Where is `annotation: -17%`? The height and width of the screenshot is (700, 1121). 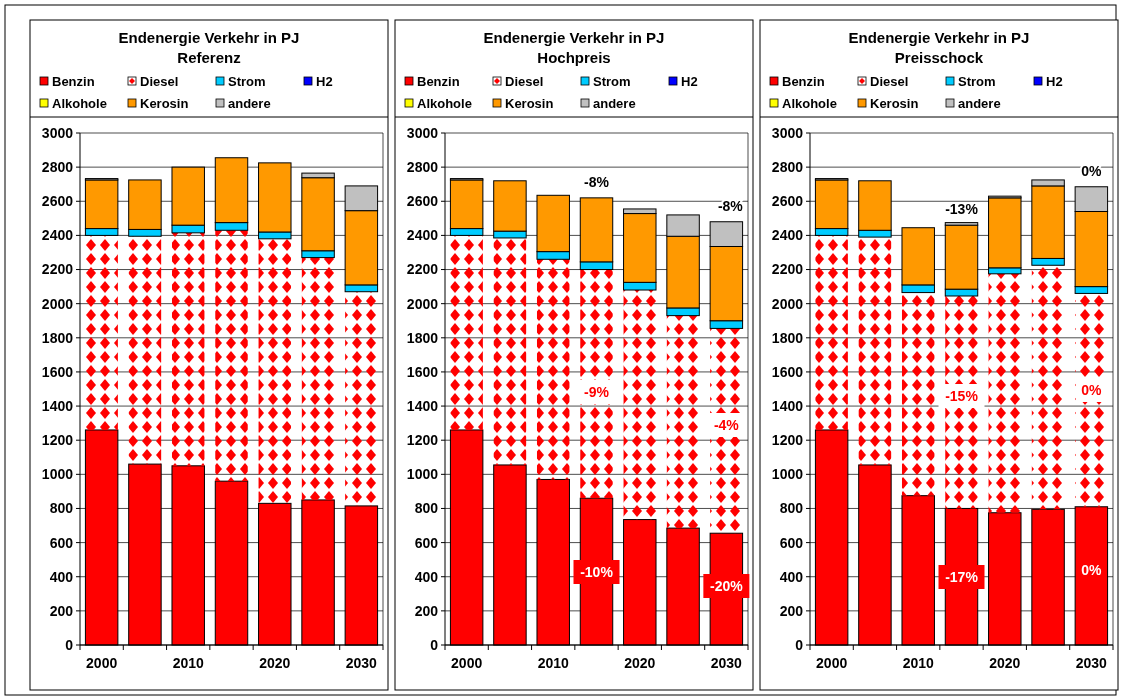 annotation: -17% is located at coordinates (962, 576).